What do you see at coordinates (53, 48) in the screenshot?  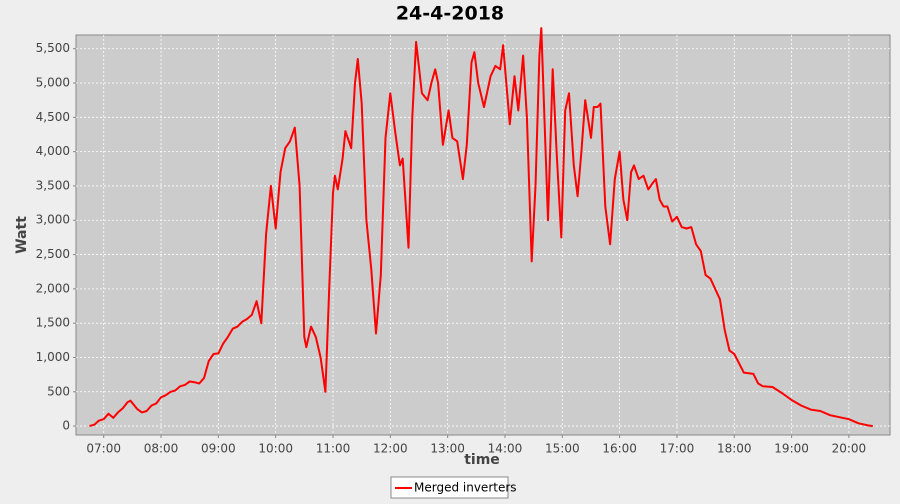 I see `y-tick-label: 5,500` at bounding box center [53, 48].